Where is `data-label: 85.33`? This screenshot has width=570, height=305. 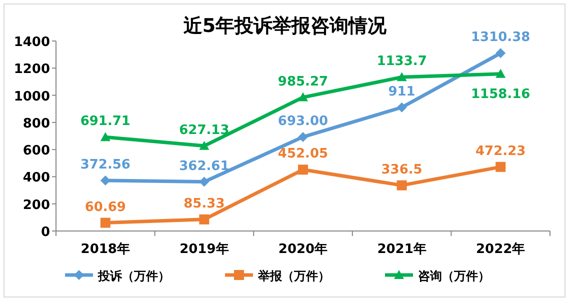
data-label: 85.33 is located at coordinates (204, 204).